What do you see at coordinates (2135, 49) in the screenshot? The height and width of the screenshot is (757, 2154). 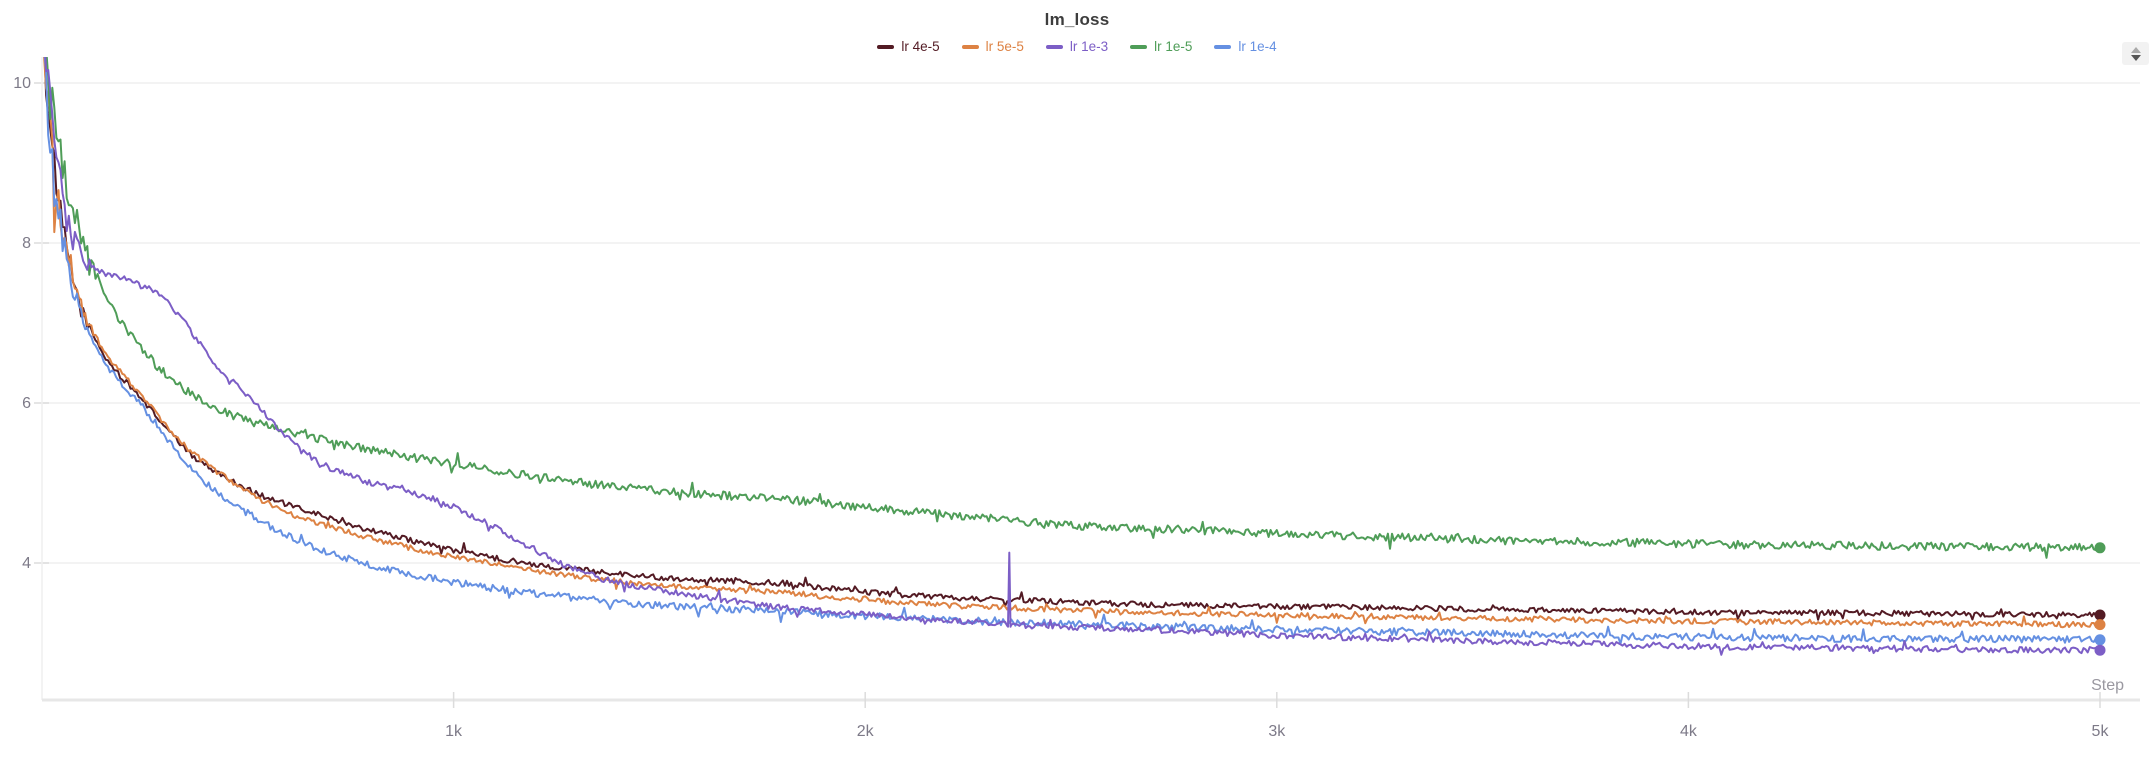 I see `triangle-up-icon` at bounding box center [2135, 49].